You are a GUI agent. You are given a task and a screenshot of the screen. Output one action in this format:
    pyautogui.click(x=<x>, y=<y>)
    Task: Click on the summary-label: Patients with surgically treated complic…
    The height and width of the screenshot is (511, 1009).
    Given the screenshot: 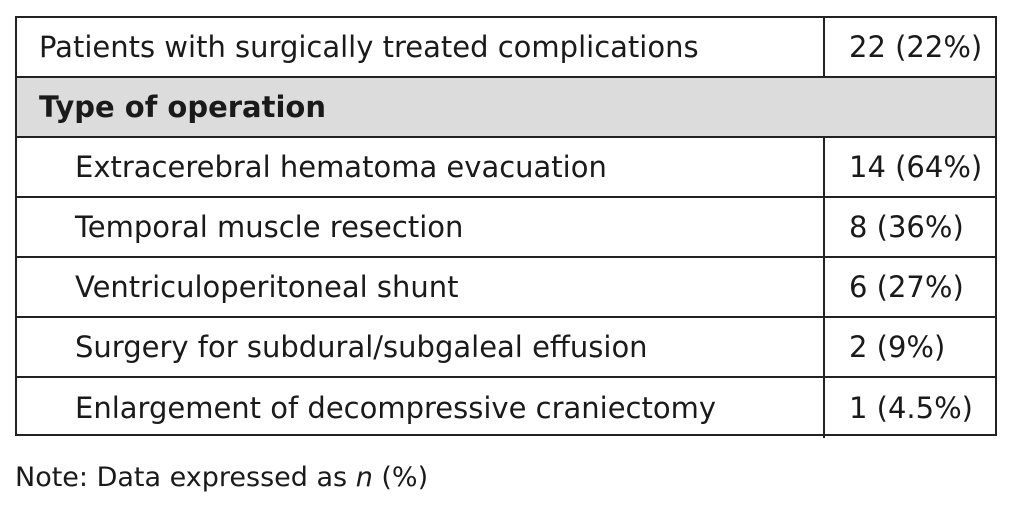 What is the action you would take?
    pyautogui.click(x=369, y=47)
    